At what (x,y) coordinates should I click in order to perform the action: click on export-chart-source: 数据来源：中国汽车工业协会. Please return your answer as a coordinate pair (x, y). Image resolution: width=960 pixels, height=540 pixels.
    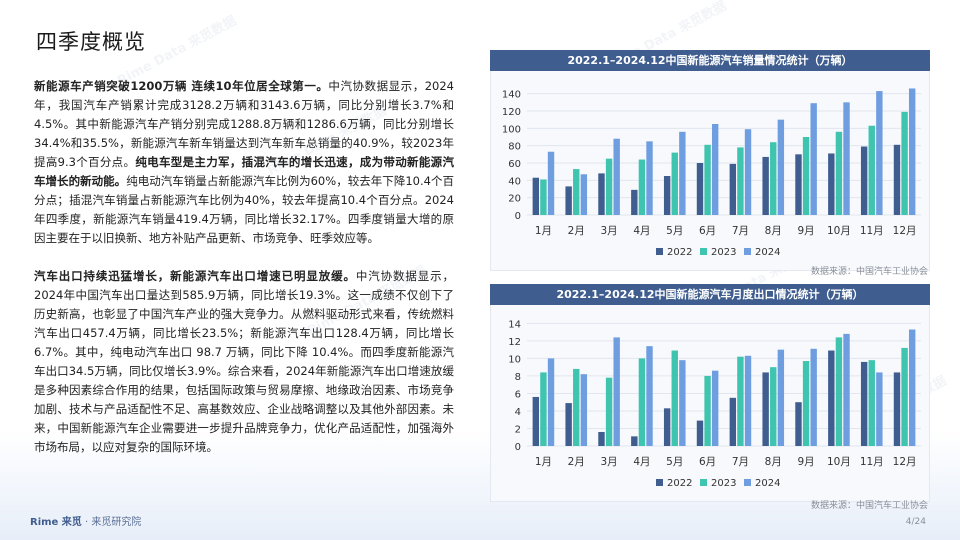
    Looking at the image, I should click on (869, 506).